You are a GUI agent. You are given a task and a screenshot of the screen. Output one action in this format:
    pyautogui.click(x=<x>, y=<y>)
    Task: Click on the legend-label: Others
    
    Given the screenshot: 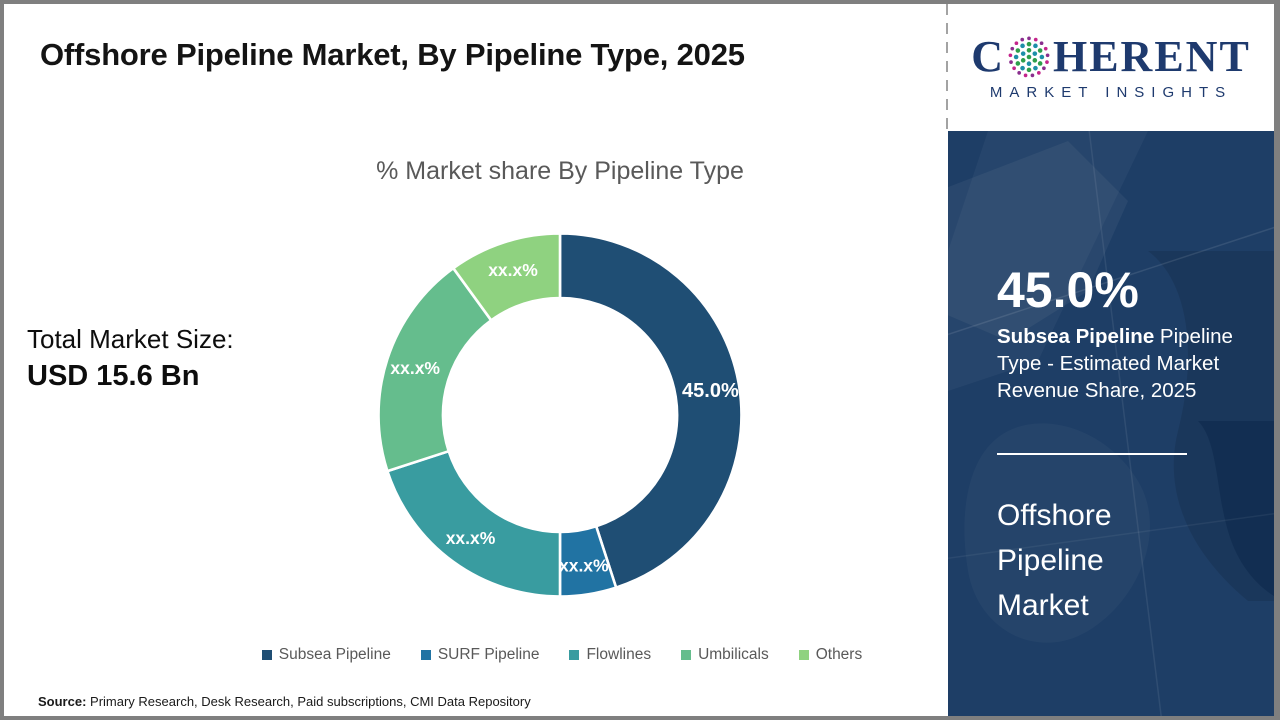 What is the action you would take?
    pyautogui.click(x=839, y=654)
    